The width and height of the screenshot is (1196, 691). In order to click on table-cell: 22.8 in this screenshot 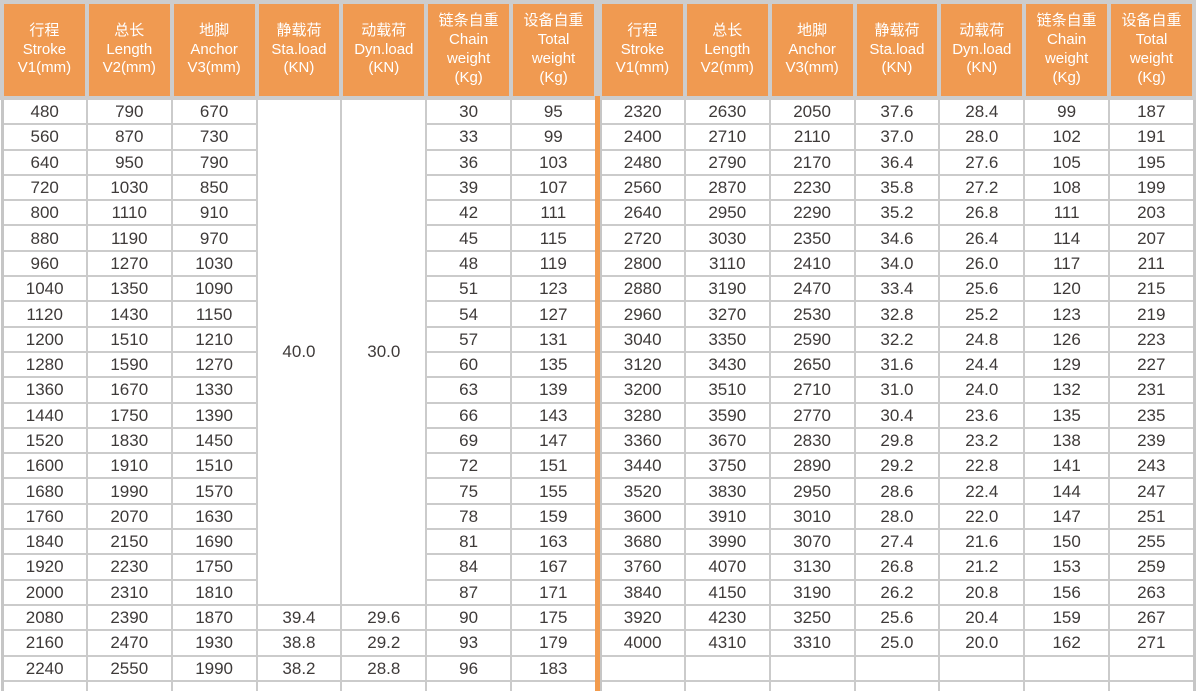, I will do `click(982, 466)`.